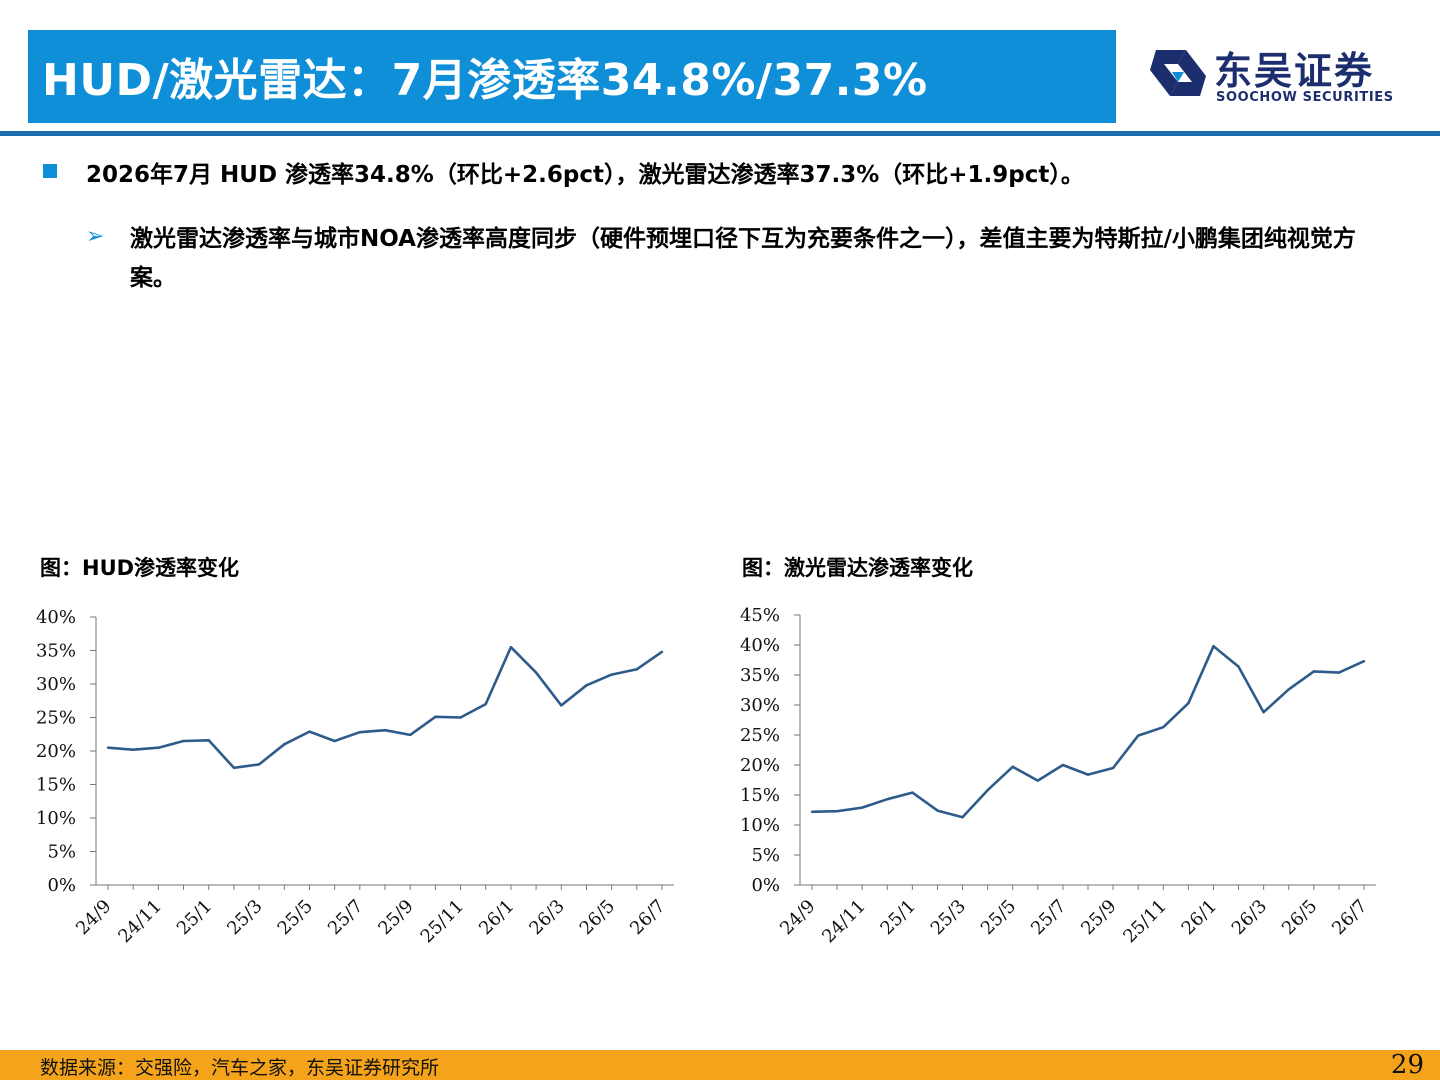 The image size is (1440, 1080). Describe the element at coordinates (857, 568) in the screenshot. I see `chart-title-lidar: 图：激光雷达渗透率变化` at that location.